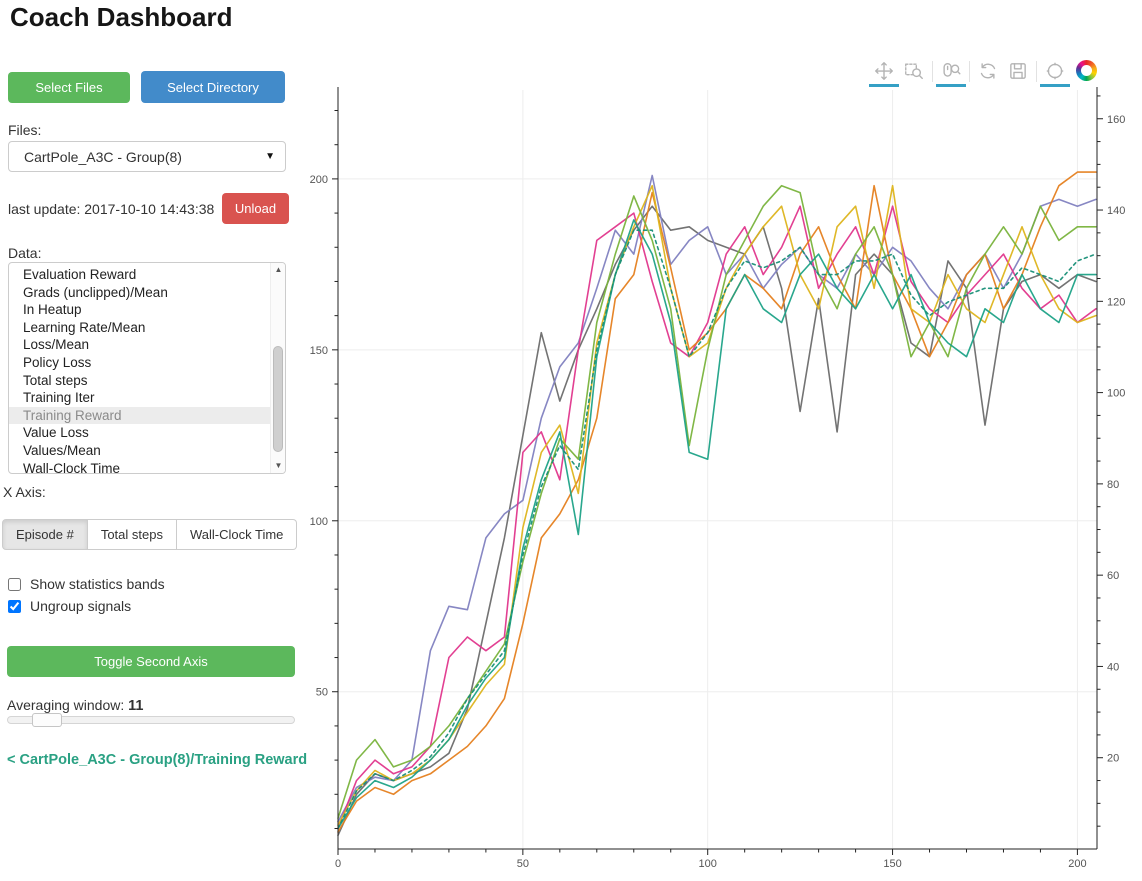  Describe the element at coordinates (55, 380) in the screenshot. I see `data-list-item: Total steps` at that location.